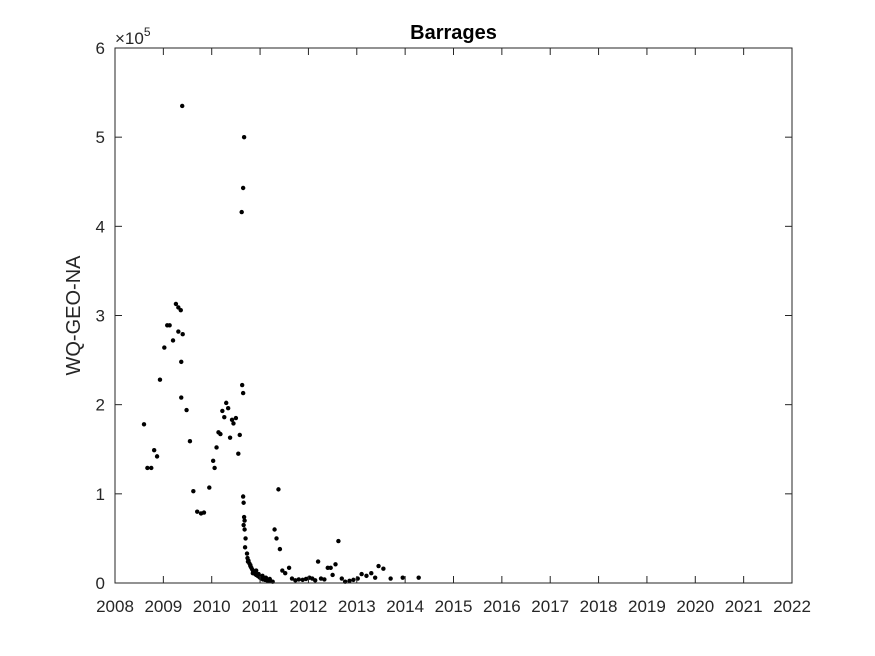  Describe the element at coordinates (100, 316) in the screenshot. I see `y-tick-label: 3` at that location.